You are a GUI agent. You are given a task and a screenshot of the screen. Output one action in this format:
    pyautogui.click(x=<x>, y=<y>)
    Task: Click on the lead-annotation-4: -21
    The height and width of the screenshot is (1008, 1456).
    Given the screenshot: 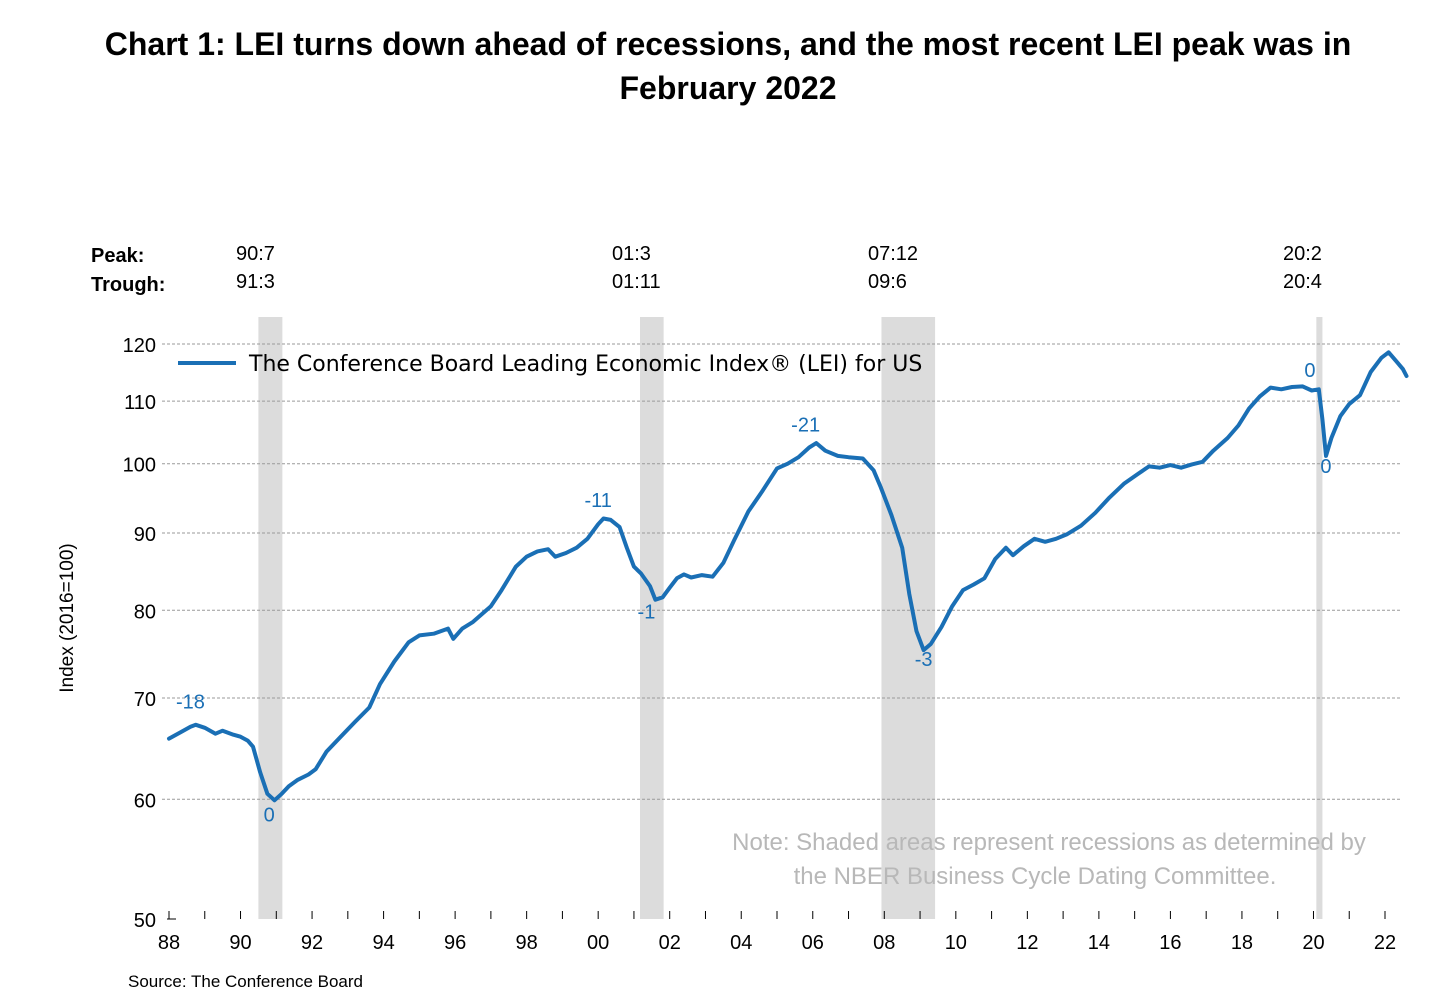 What is the action you would take?
    pyautogui.click(x=805, y=426)
    